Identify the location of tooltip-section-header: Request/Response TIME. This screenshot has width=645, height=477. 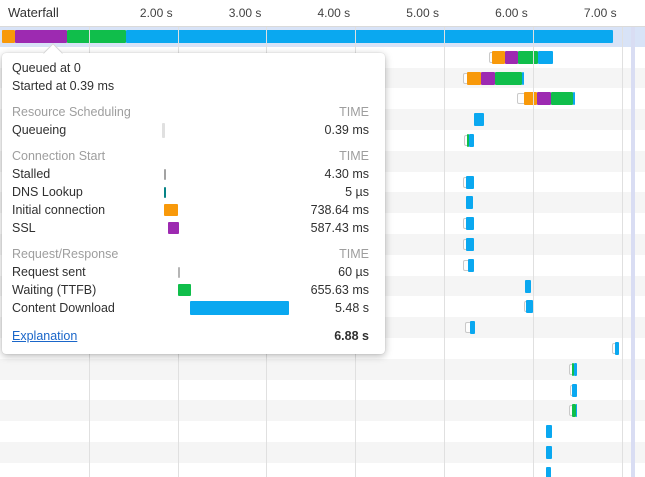
(190, 254).